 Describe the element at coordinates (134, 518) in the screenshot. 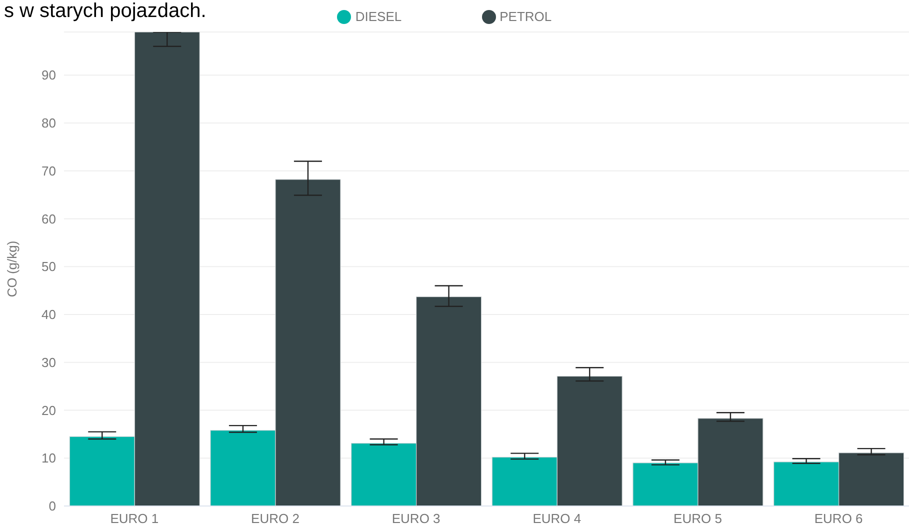

I see `x-tick-label: EURO 1` at that location.